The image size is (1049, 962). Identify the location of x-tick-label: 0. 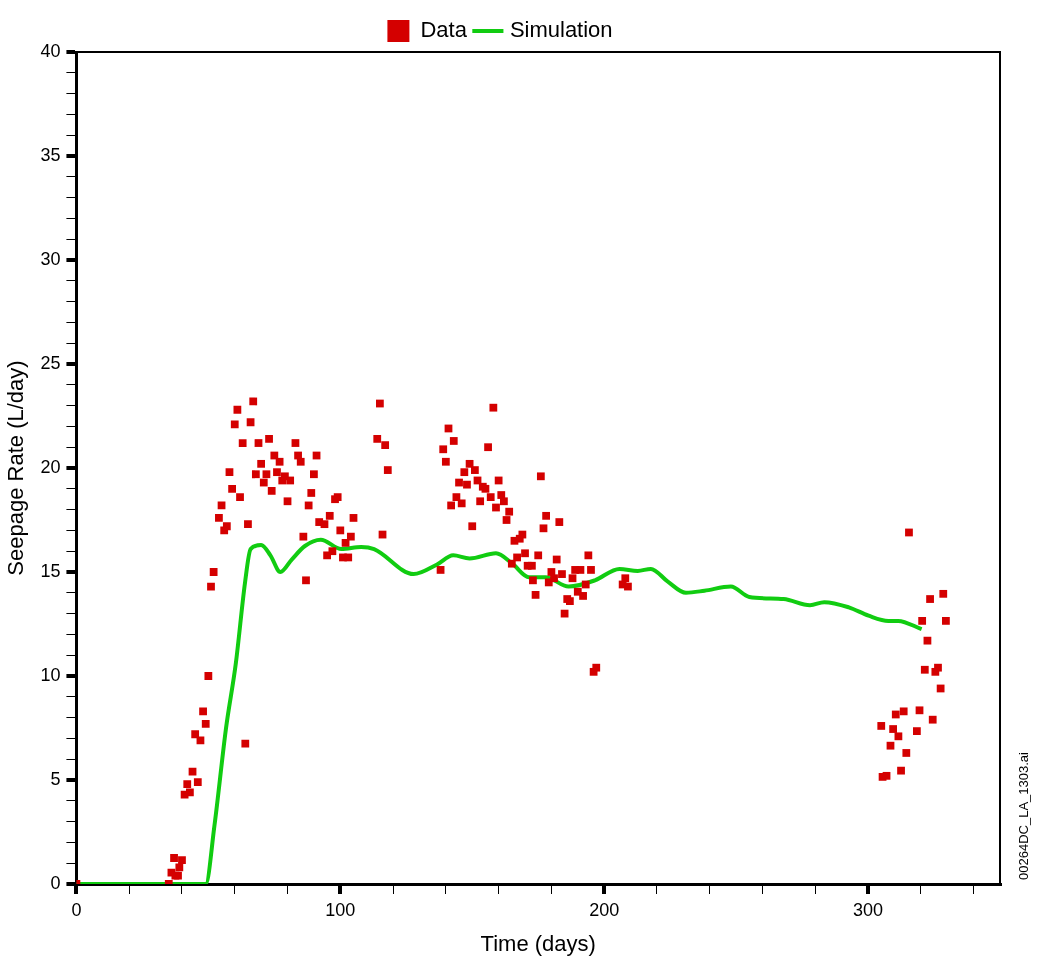
(76, 909).